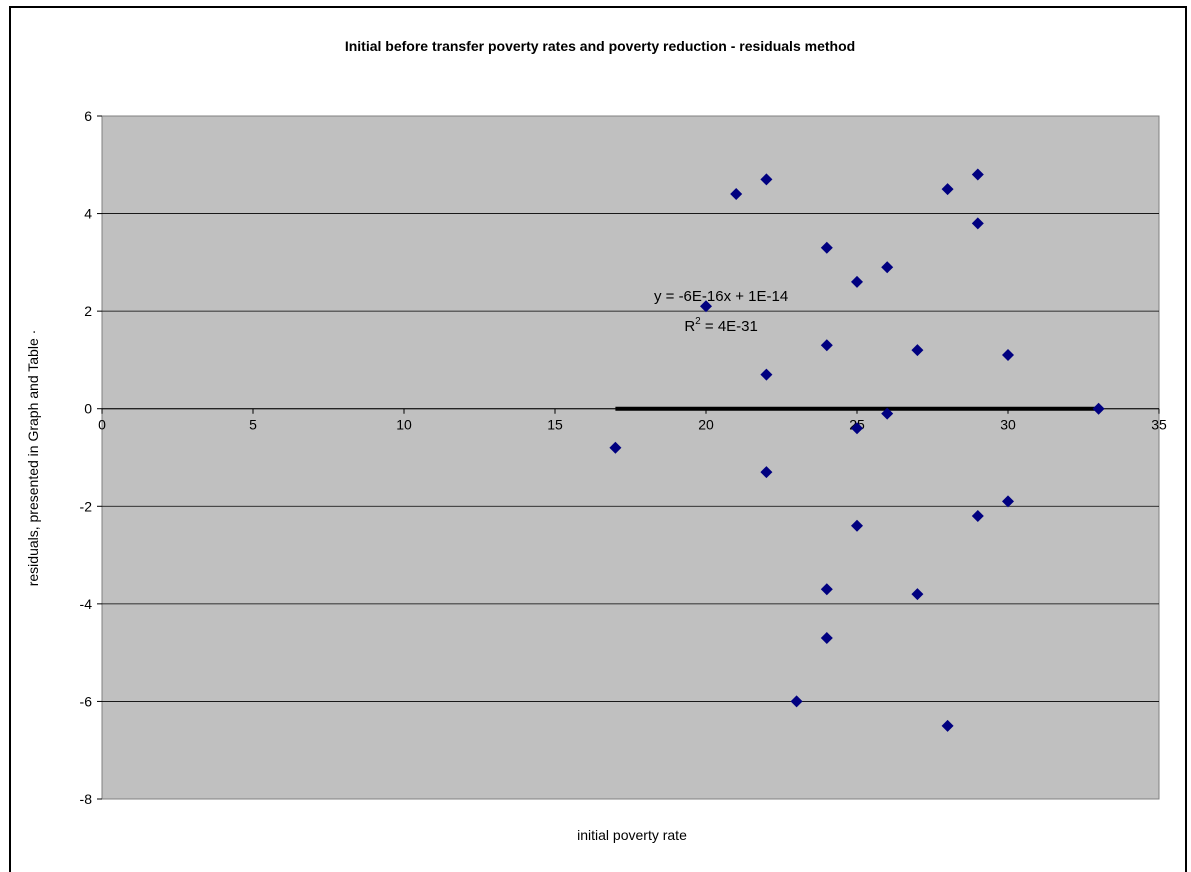 The image size is (1191, 872). What do you see at coordinates (721, 325) in the screenshot?
I see `r-squared-label: R2 = 4E-31` at bounding box center [721, 325].